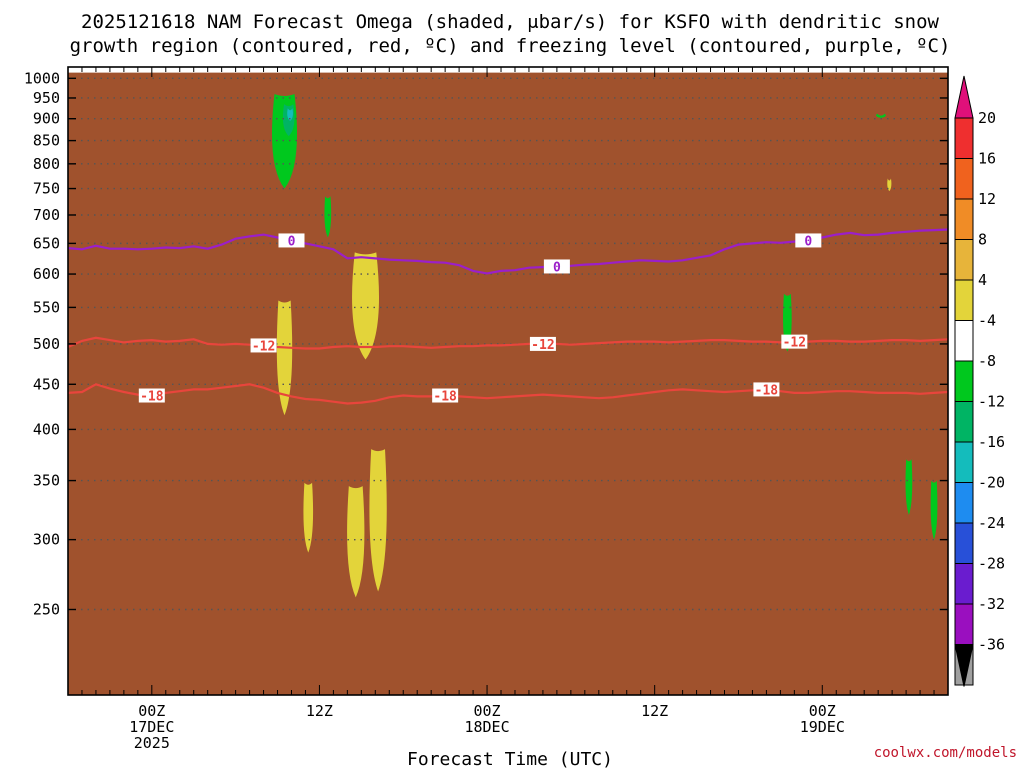  What do you see at coordinates (46, 384) in the screenshot?
I see `y-tick-label-450: 450` at bounding box center [46, 384].